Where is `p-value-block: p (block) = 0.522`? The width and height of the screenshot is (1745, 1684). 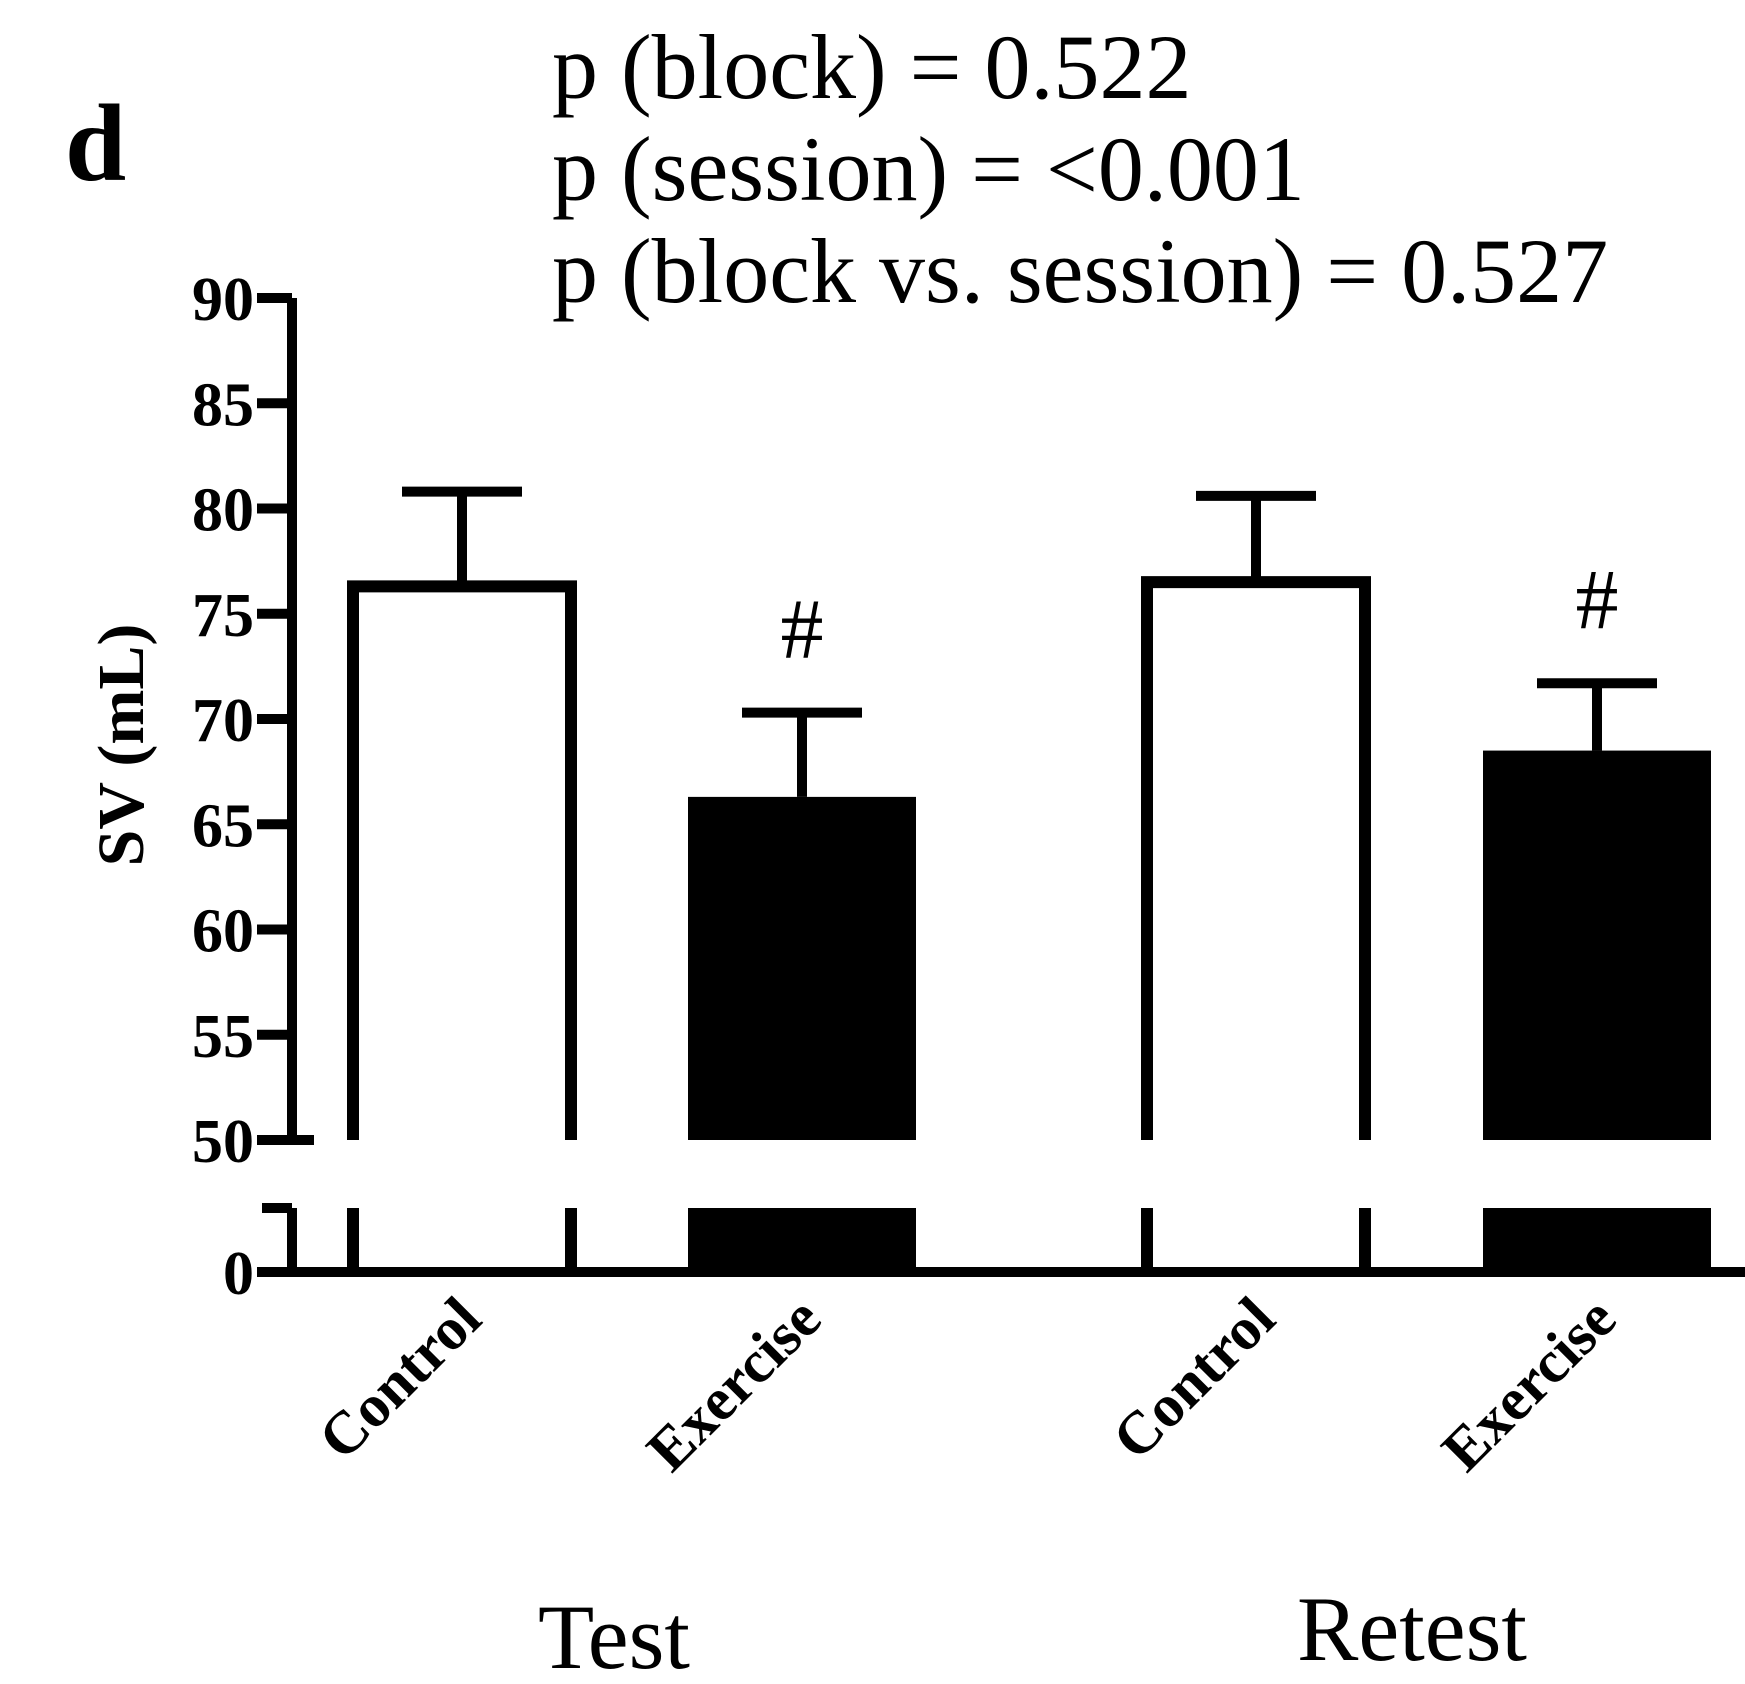
p-value-block: p (block) = 0.522 is located at coordinates (872, 67).